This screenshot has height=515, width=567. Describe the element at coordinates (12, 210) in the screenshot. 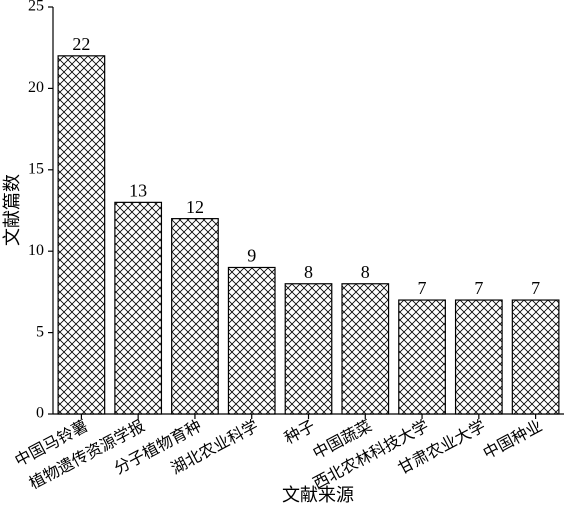

I see `y-axis-label: 文献篇数` at that location.